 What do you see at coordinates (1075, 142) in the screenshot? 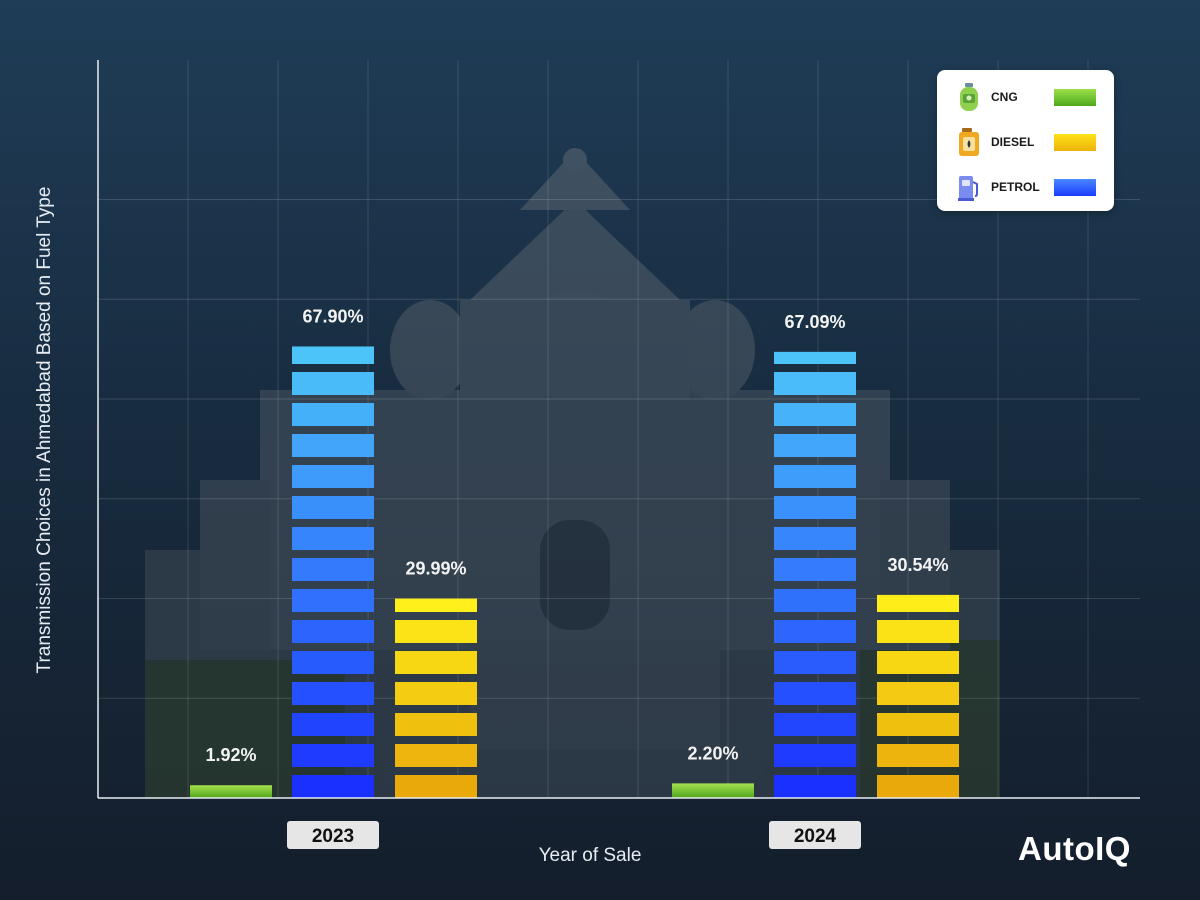
I see `legend-swatch-diesel` at bounding box center [1075, 142].